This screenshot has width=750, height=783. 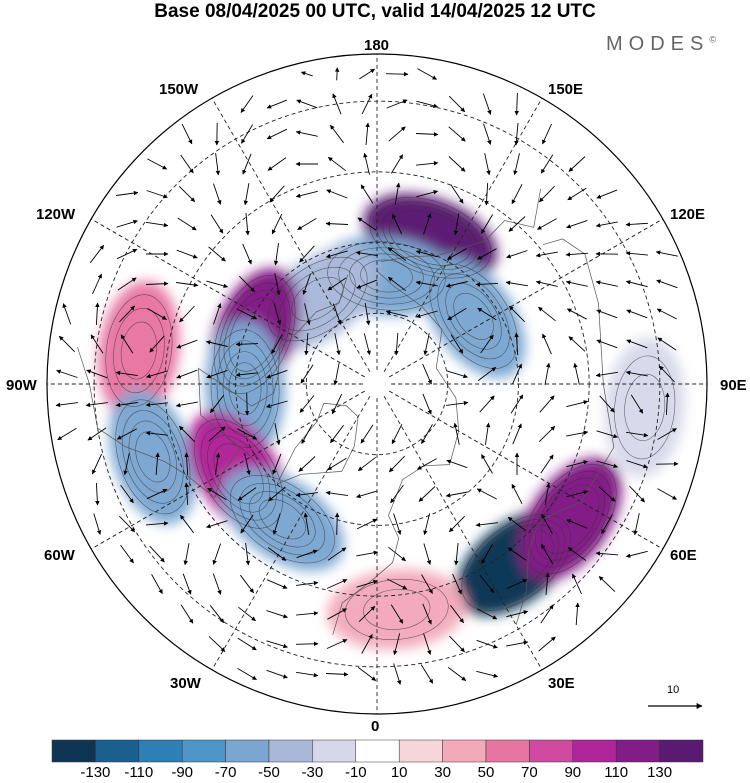 I want to click on polar-cap, so click(x=377, y=384).